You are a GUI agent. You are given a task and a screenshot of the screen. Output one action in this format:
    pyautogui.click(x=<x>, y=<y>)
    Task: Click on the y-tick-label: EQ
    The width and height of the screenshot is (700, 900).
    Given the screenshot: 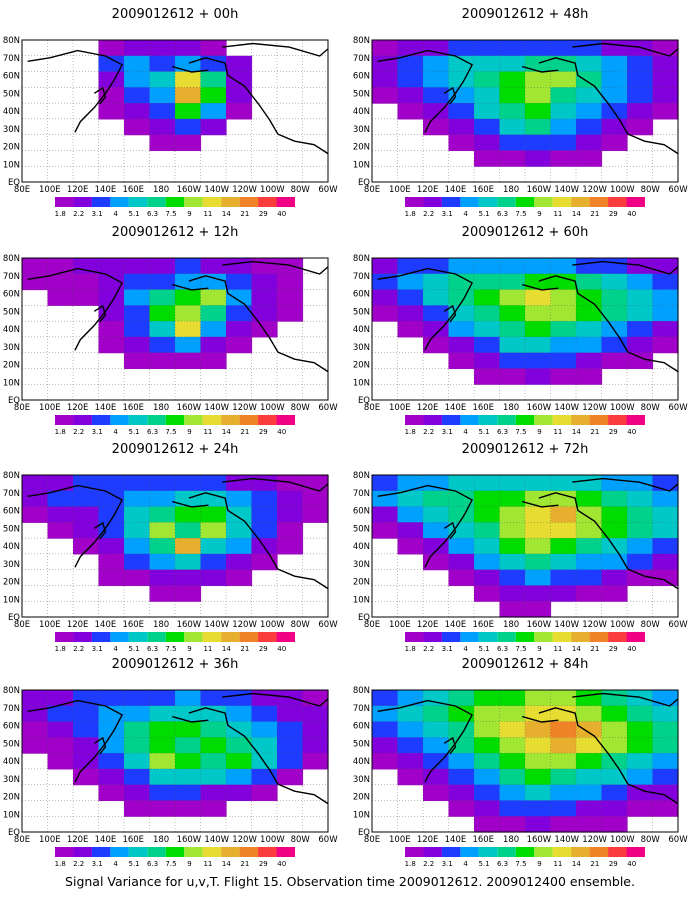 What is the action you would take?
    pyautogui.click(x=14, y=618)
    